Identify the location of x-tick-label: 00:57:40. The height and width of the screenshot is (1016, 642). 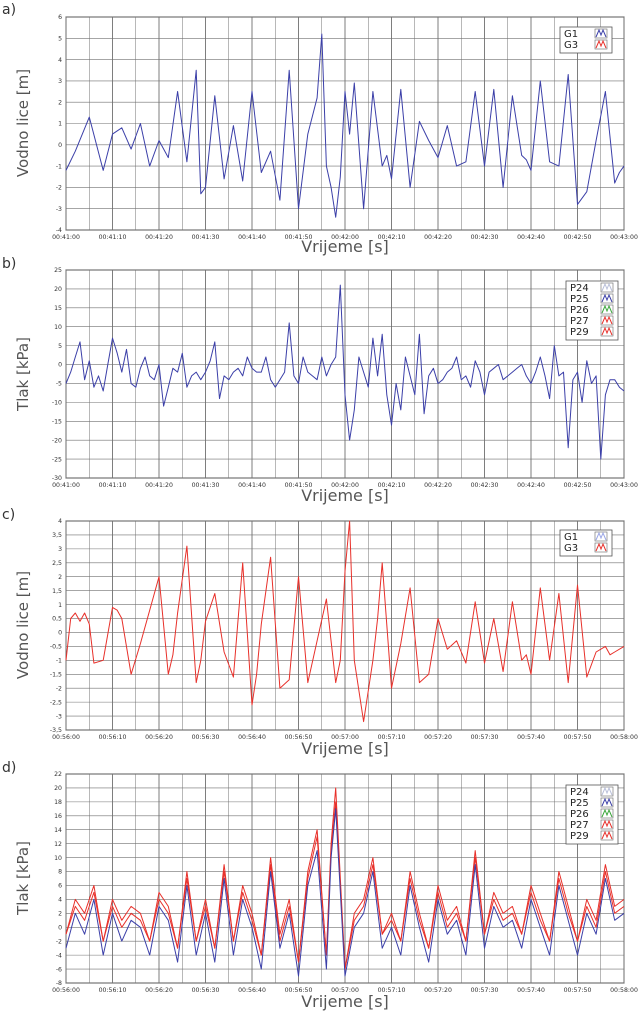
(531, 990).